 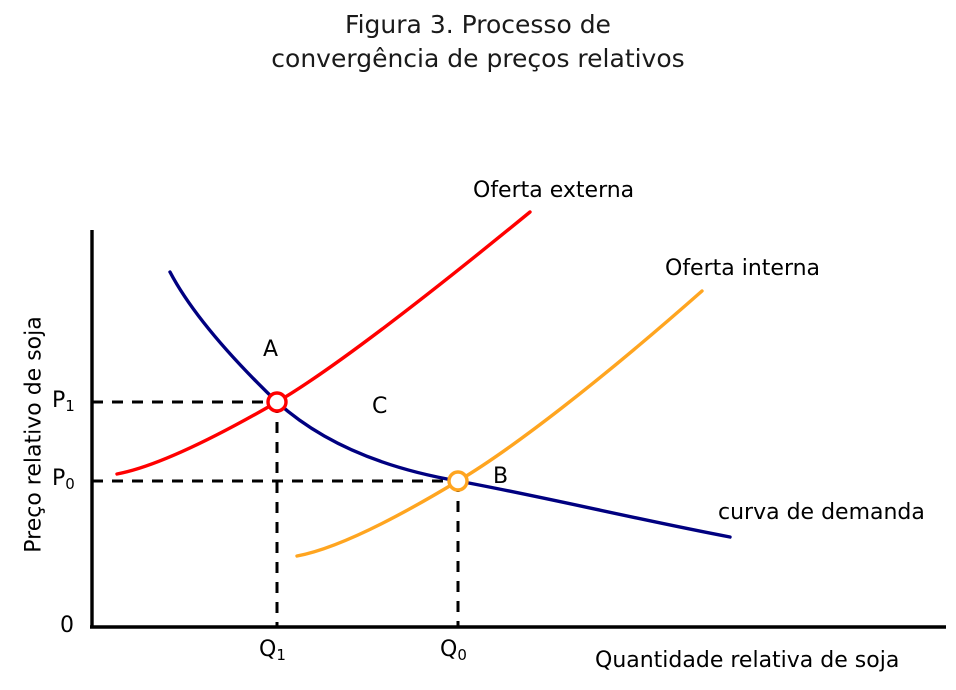 I want to click on y-tick-p1: P1, so click(x=63, y=401).